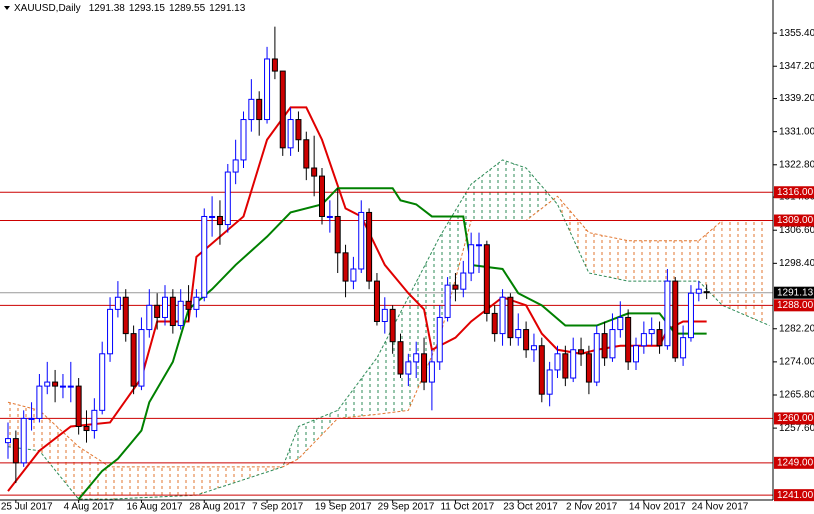 This screenshot has height=514, width=814. What do you see at coordinates (796, 98) in the screenshot?
I see `y-tick-label: 1339.20` at bounding box center [796, 98].